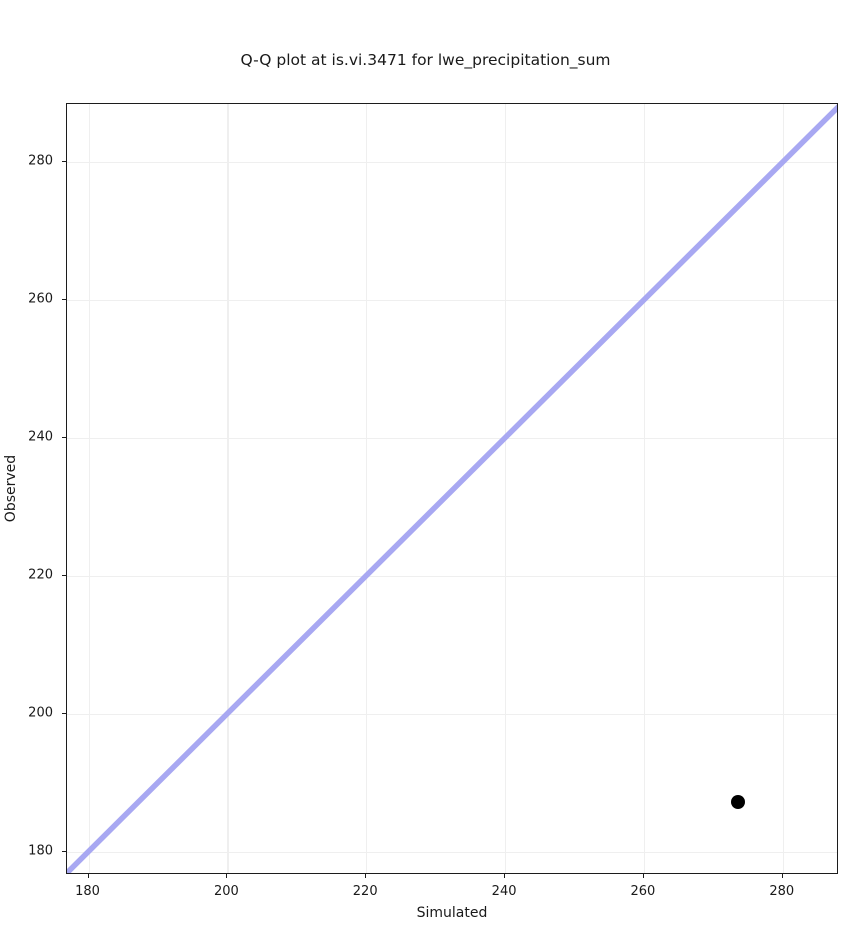  What do you see at coordinates (365, 891) in the screenshot?
I see `x-tick-label-220: 220` at bounding box center [365, 891].